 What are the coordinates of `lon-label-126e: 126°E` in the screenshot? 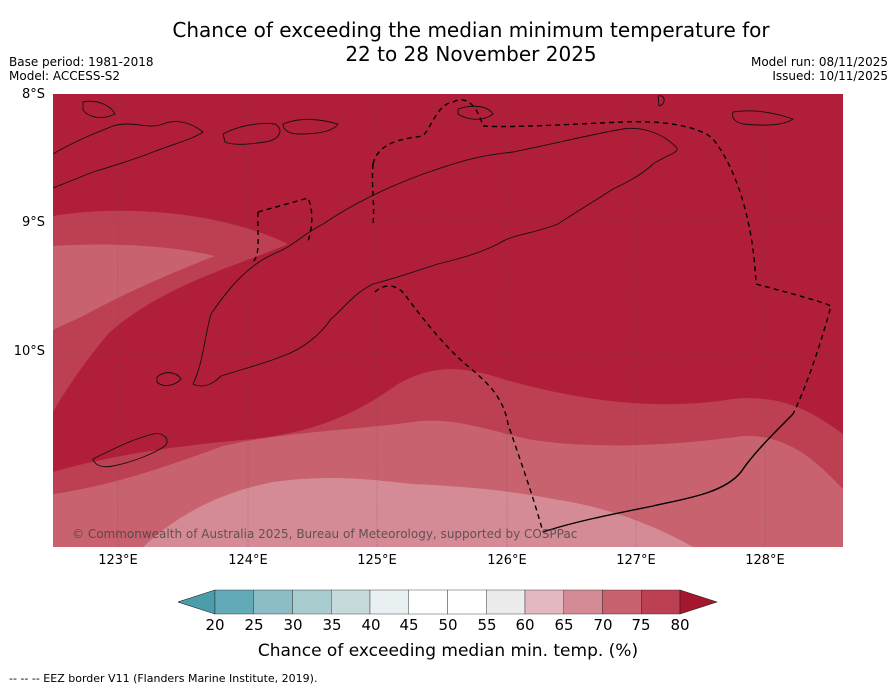 It's located at (507, 560).